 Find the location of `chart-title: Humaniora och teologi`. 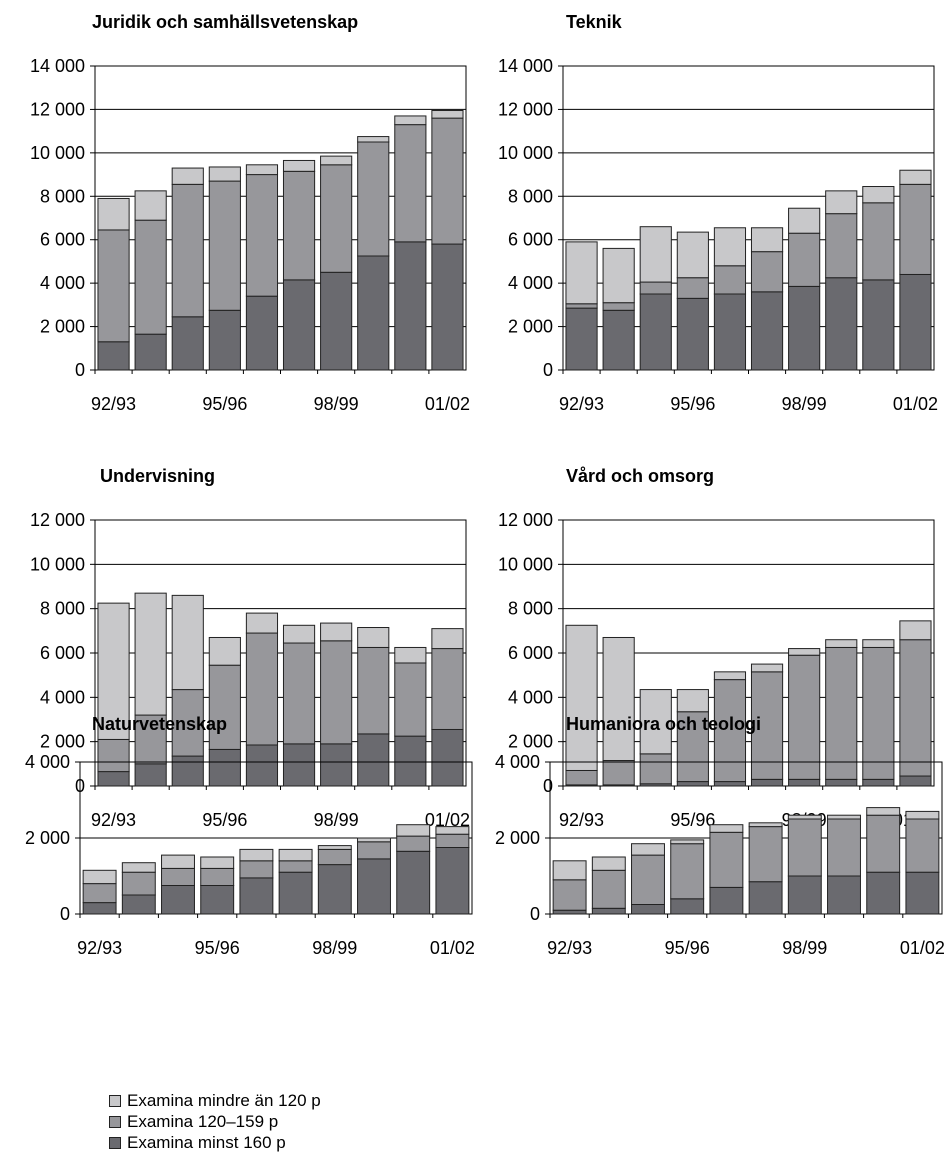

chart-title: Humaniora och teologi is located at coordinates (663, 724).